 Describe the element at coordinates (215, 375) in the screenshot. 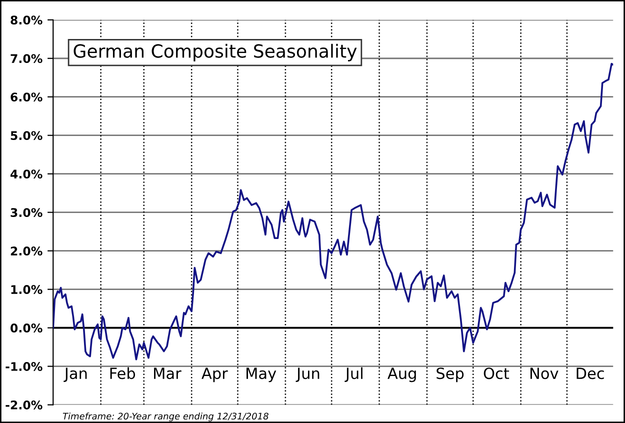

I see `x-tick-label: Apr` at that location.